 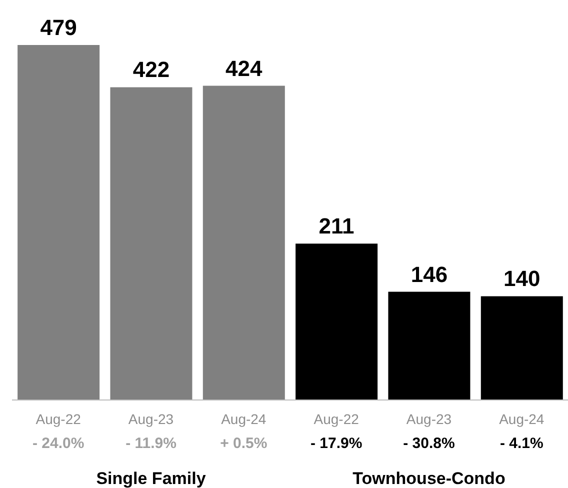 What do you see at coordinates (429, 274) in the screenshot?
I see `data-label: 146` at bounding box center [429, 274].